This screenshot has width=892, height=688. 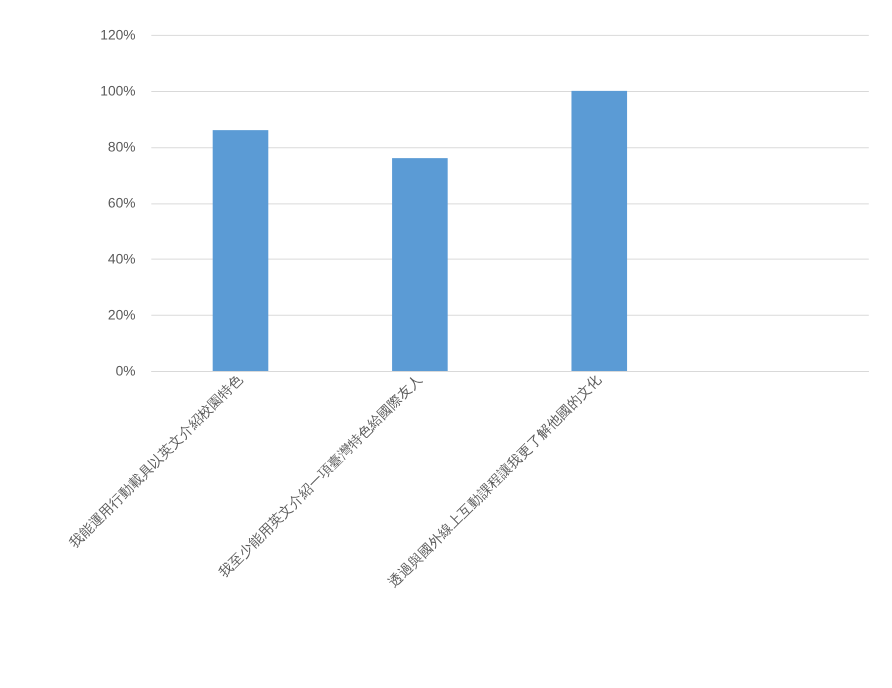 What do you see at coordinates (122, 146) in the screenshot?
I see `y-tick-label: 80%` at bounding box center [122, 146].